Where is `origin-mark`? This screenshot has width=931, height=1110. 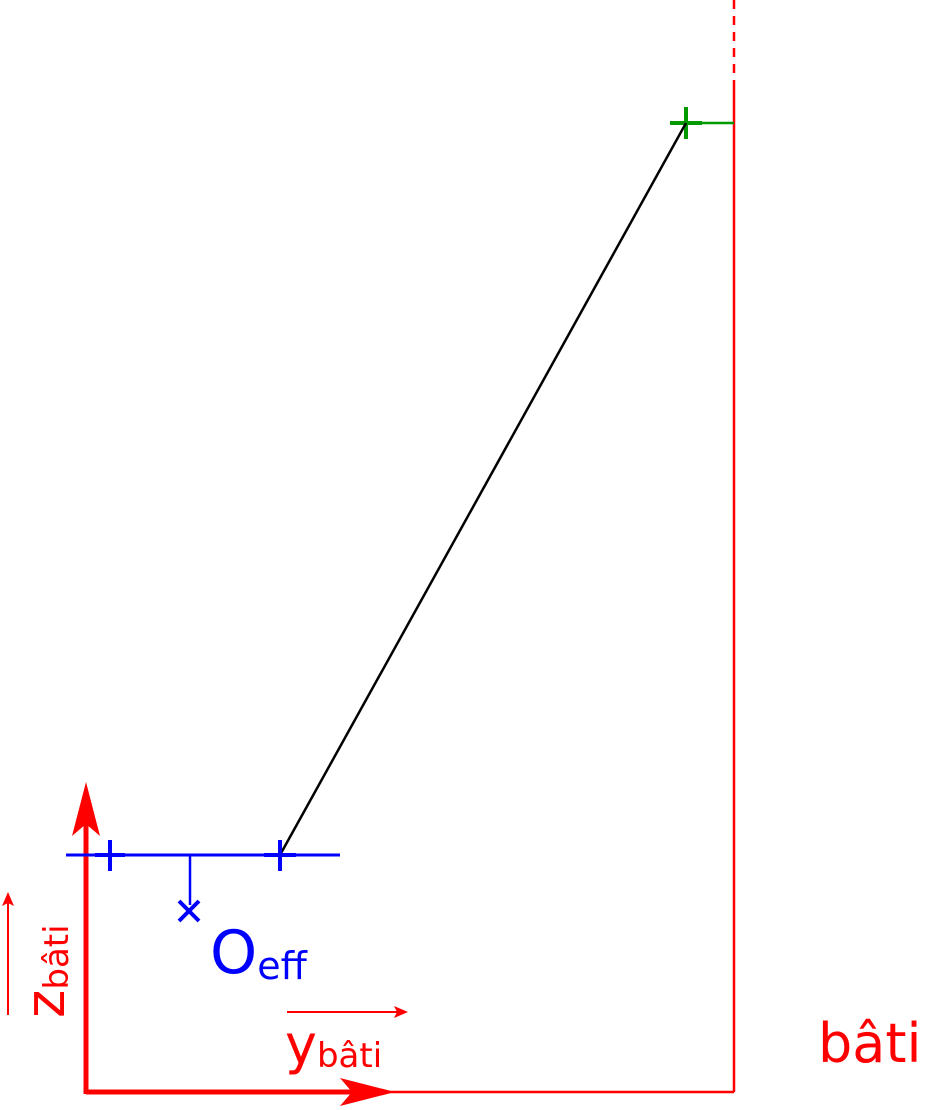
origin-mark is located at coordinates (189, 911).